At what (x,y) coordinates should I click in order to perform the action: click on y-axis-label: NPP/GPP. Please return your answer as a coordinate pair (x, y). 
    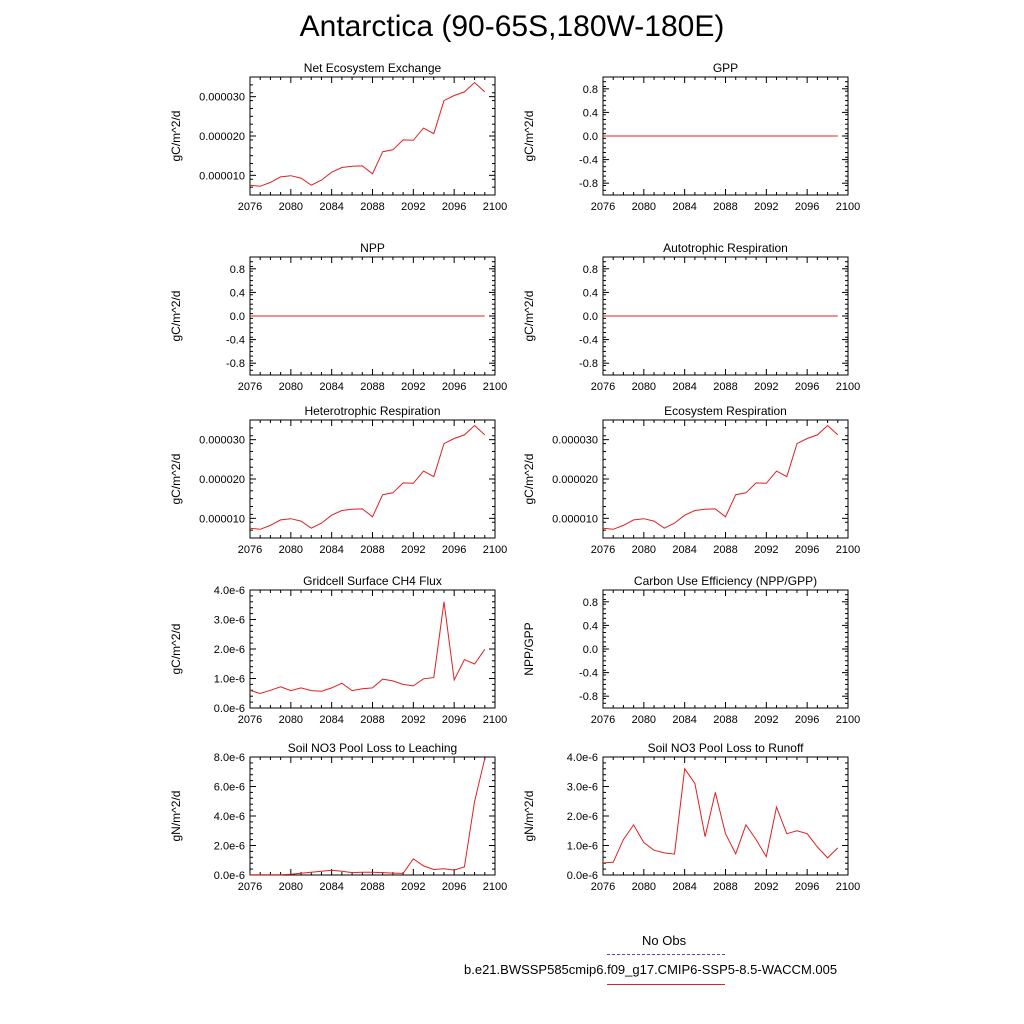
    Looking at the image, I should click on (529, 648).